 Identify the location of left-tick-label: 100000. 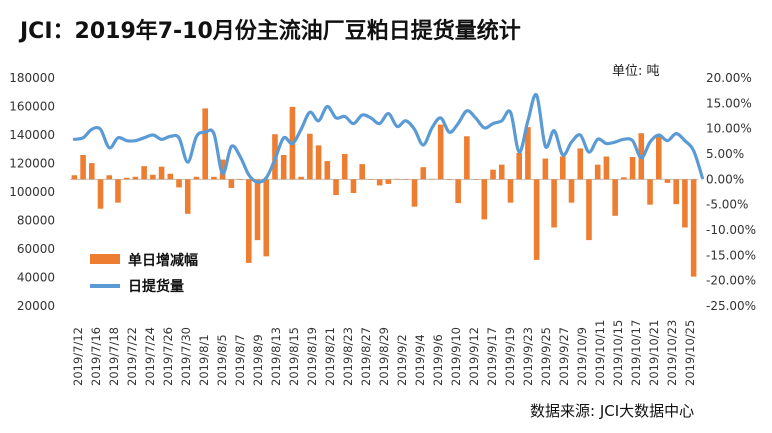
(32, 192).